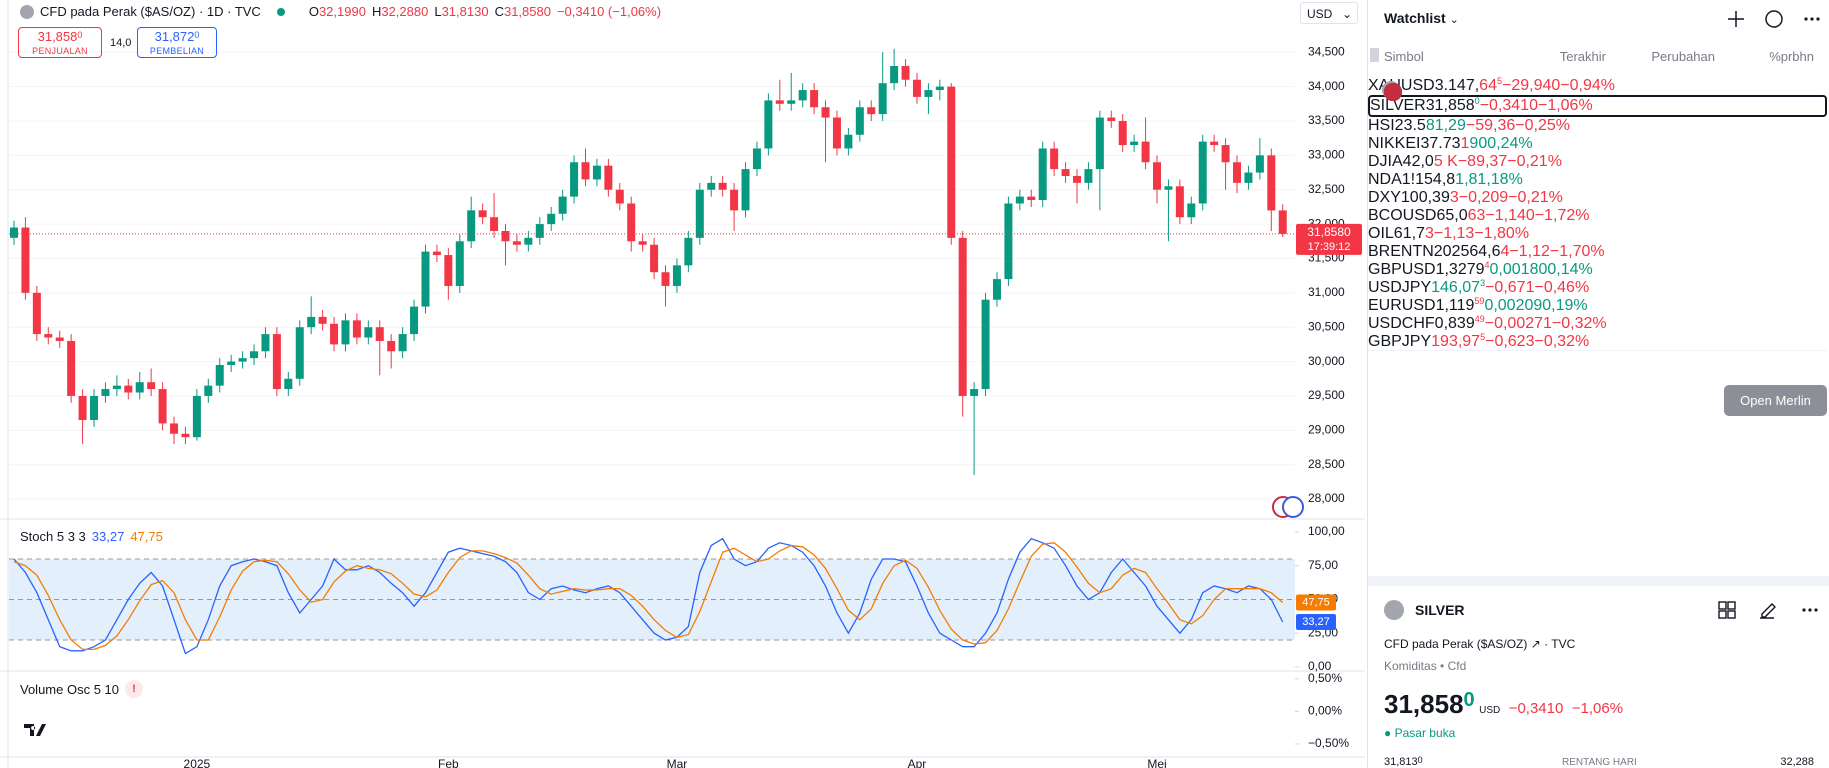 The image size is (1829, 768). Describe the element at coordinates (1404, 56) in the screenshot. I see `col-symbol: Simbol` at that location.